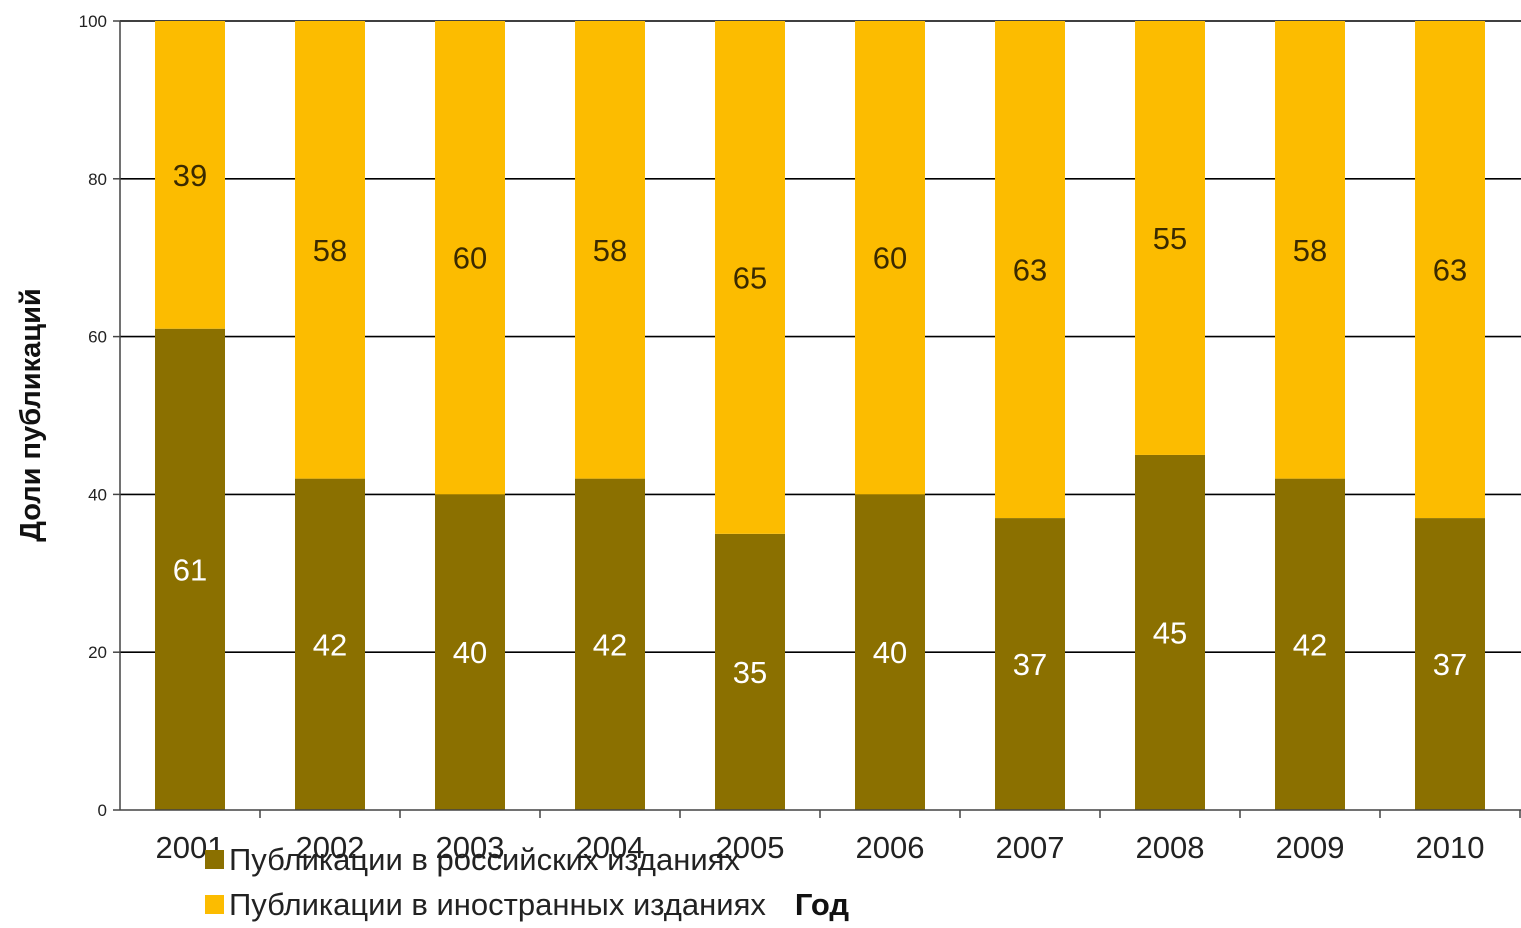 The width and height of the screenshot is (1521, 928). I want to click on data-label-russian: 35, so click(750, 672).